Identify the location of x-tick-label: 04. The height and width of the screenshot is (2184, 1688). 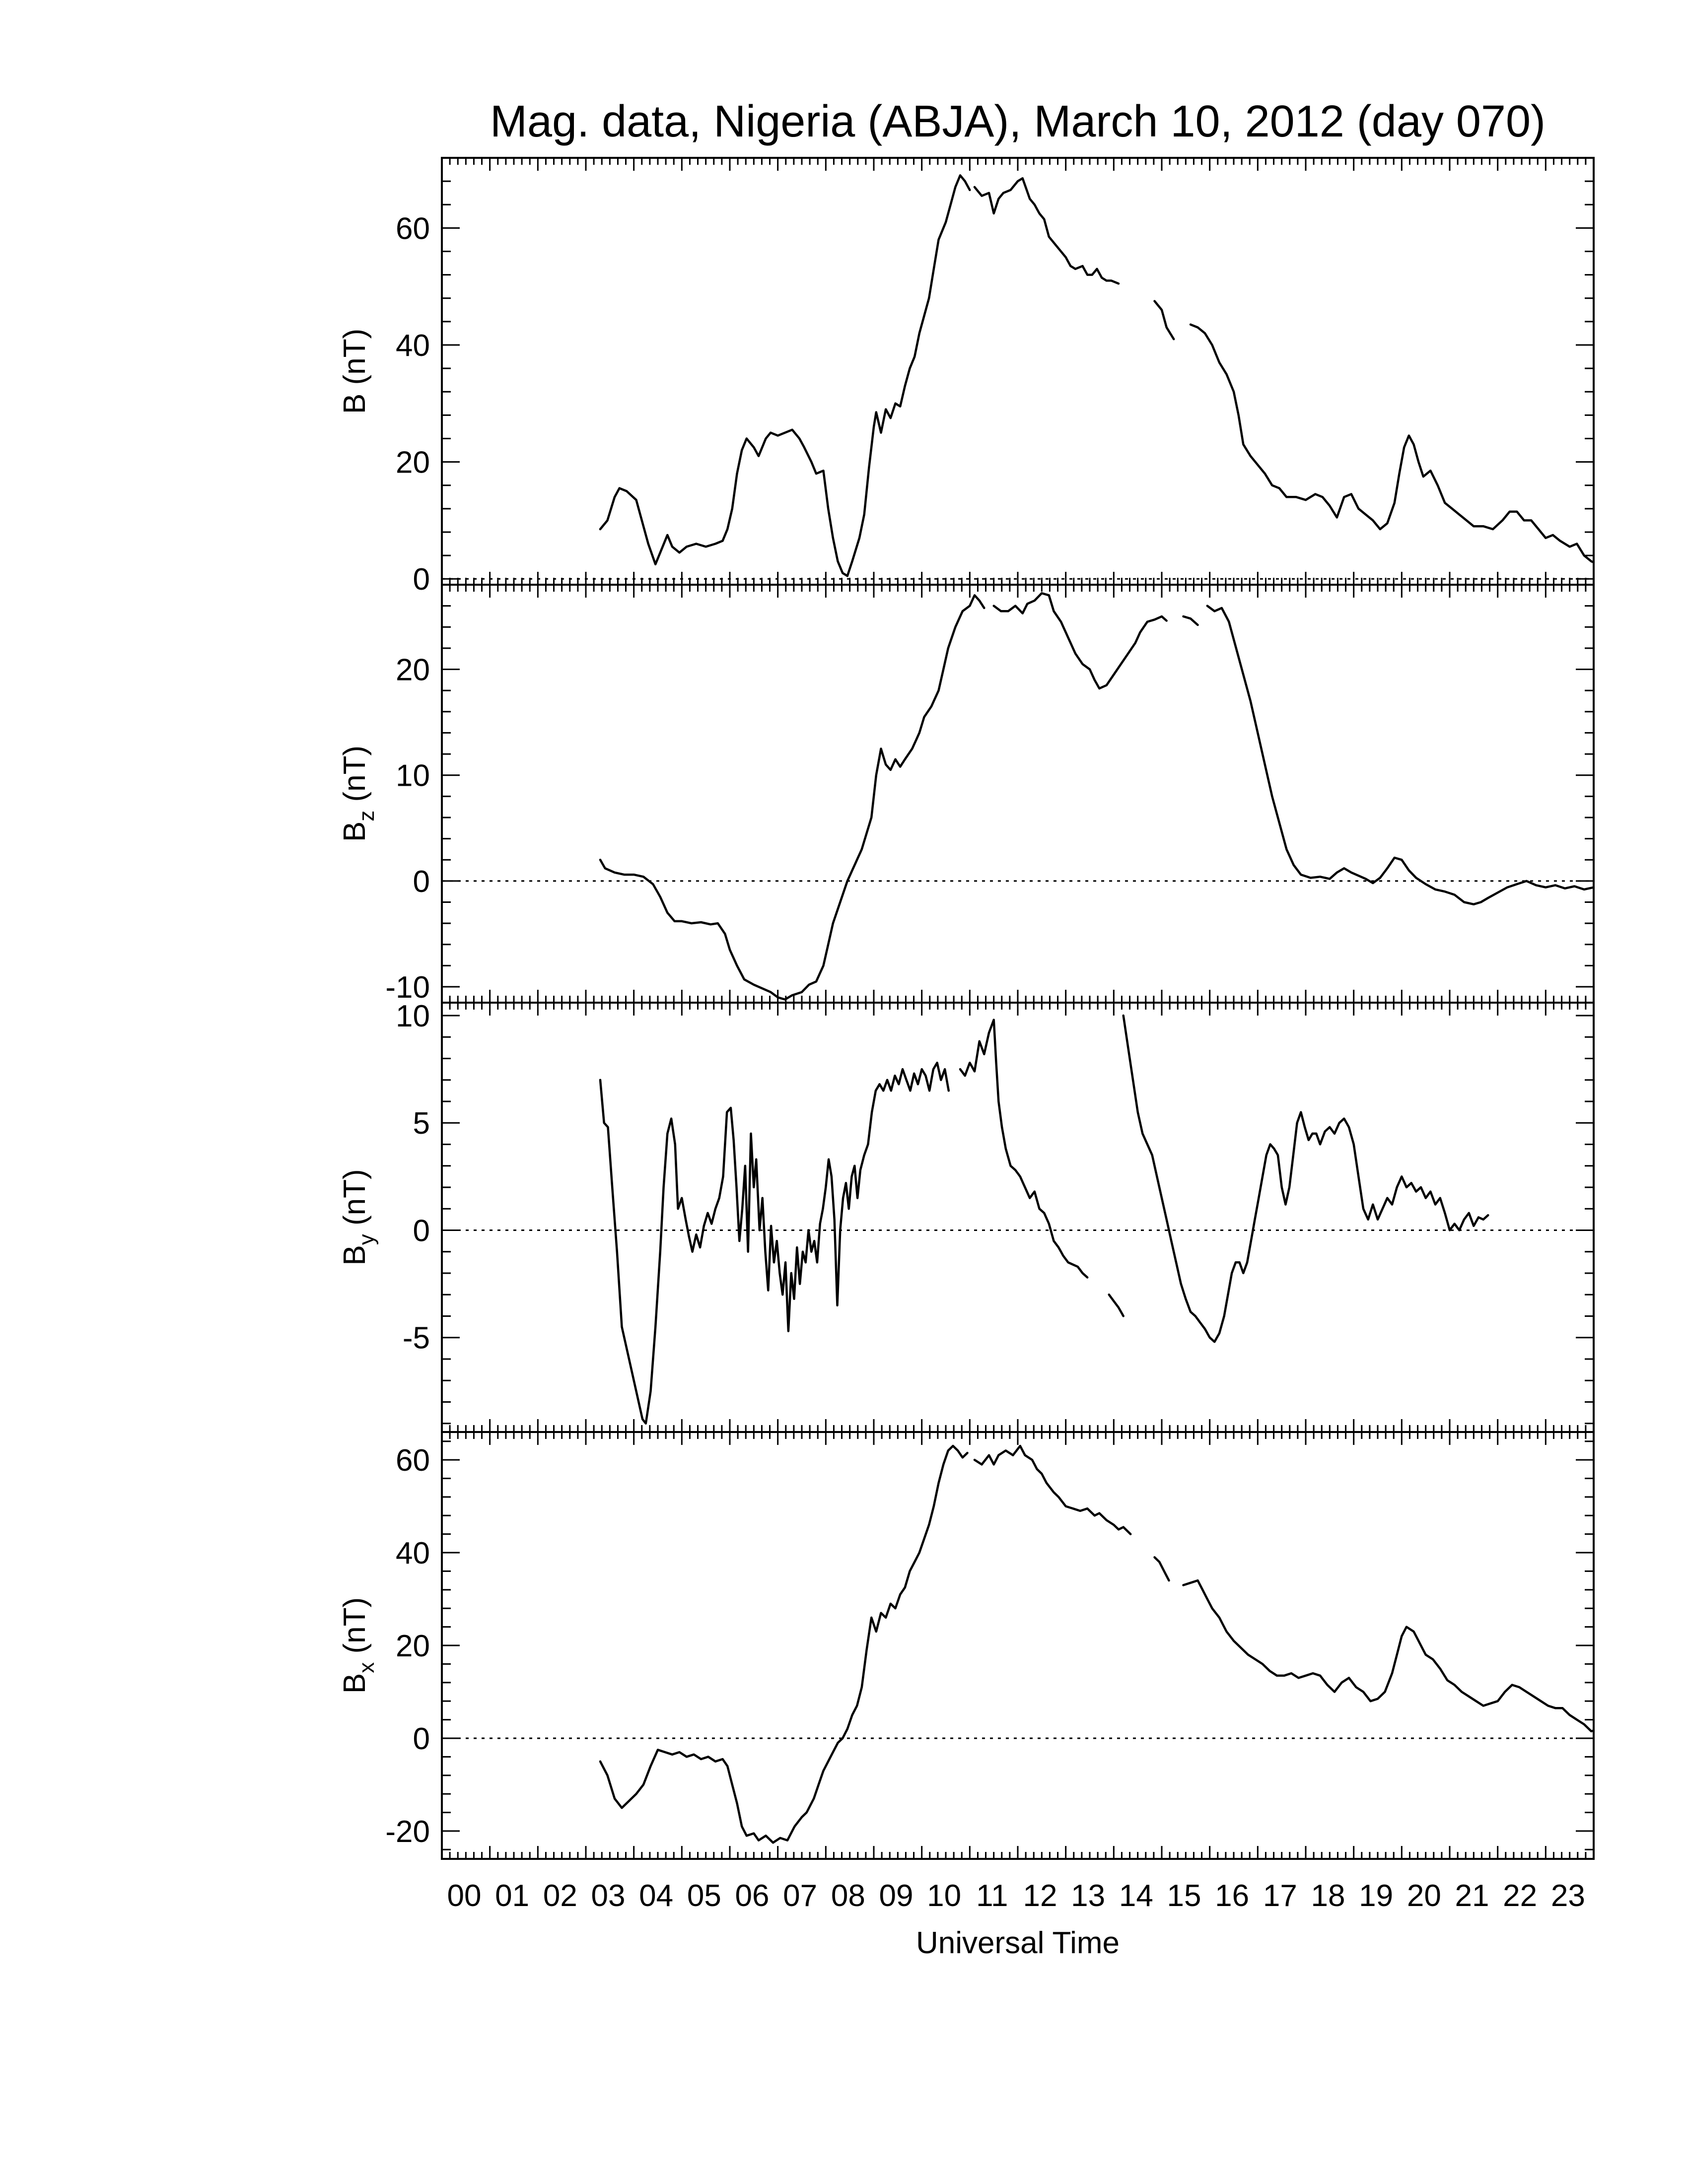
(656, 1896).